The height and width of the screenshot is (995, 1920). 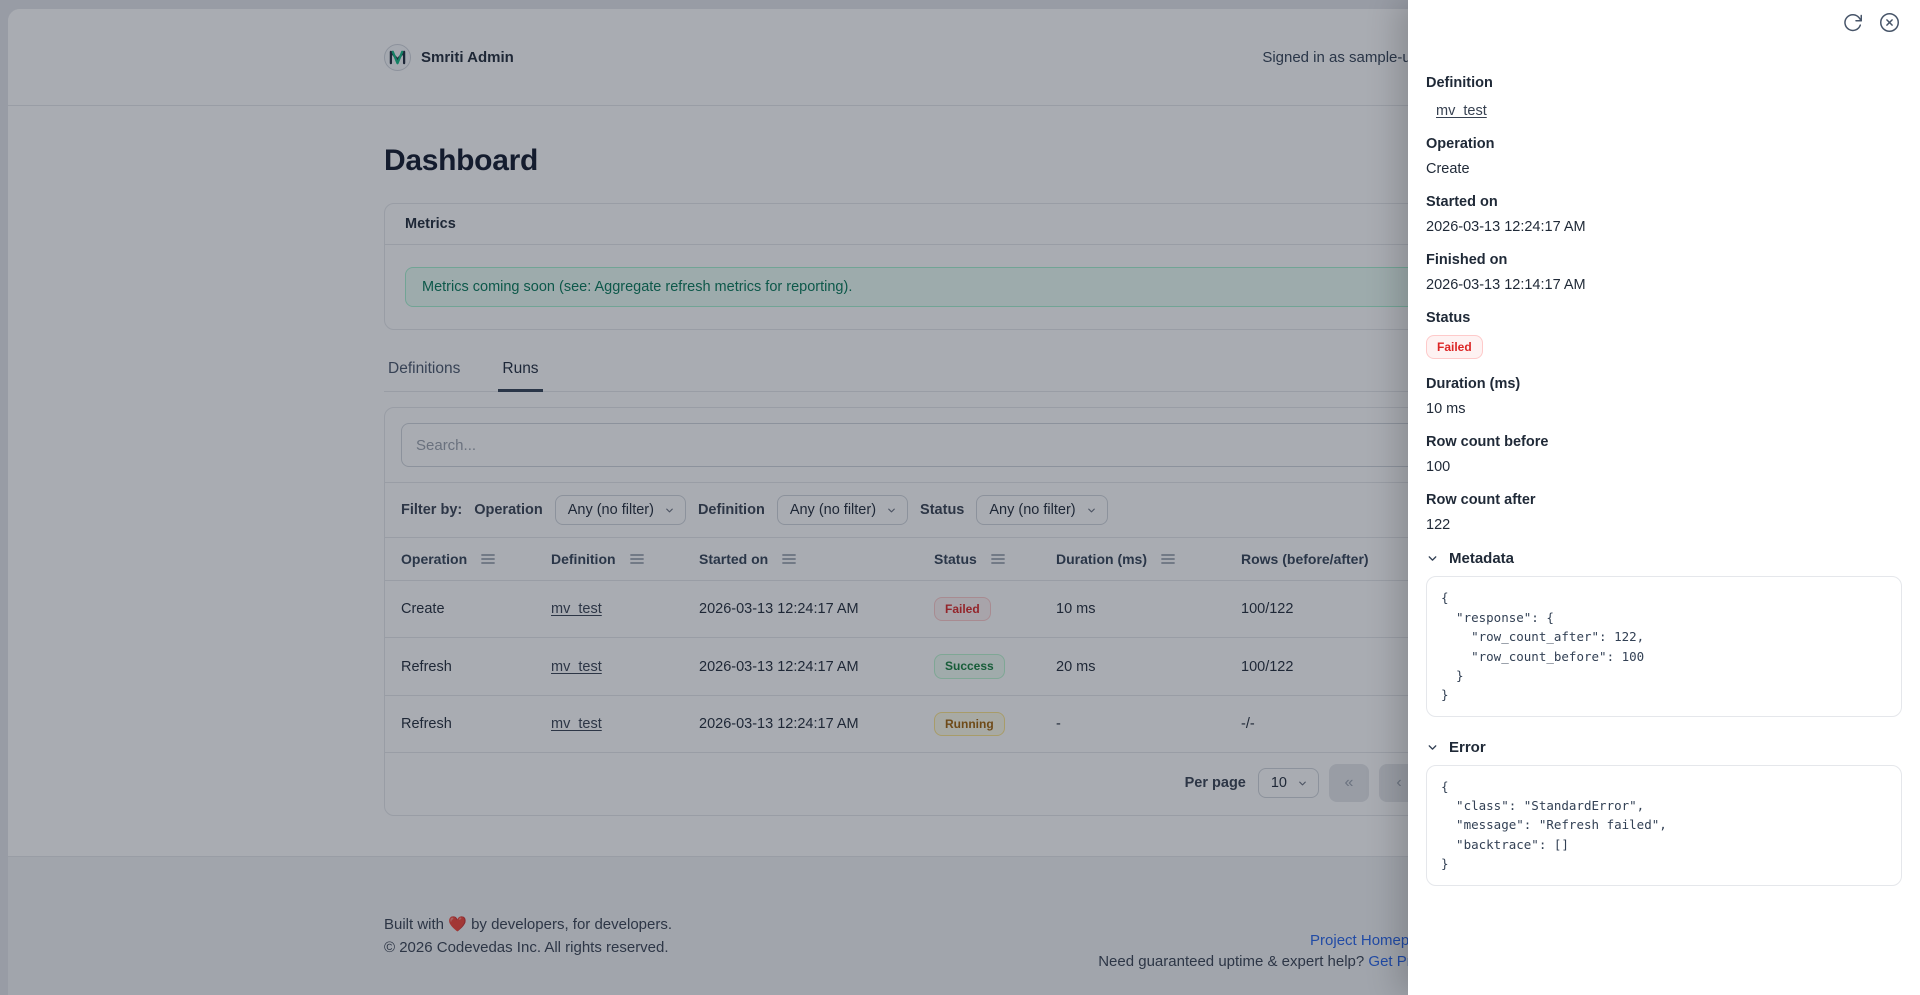 I want to click on definition-field: Definition mv_test, so click(x=1664, y=97).